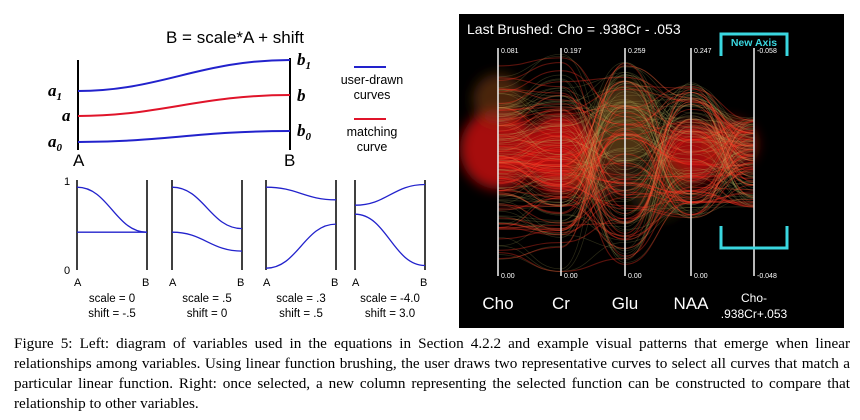  I want to click on last-brushed-title: Last Brushed: Cho = .938Cr - .053, so click(574, 29).